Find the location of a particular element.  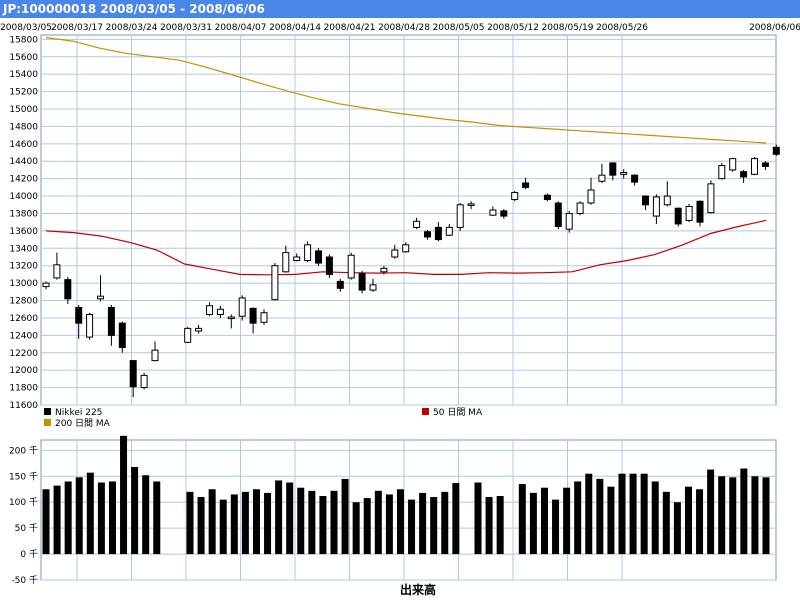

price-y-tick-label: 14000 is located at coordinates (23, 197).